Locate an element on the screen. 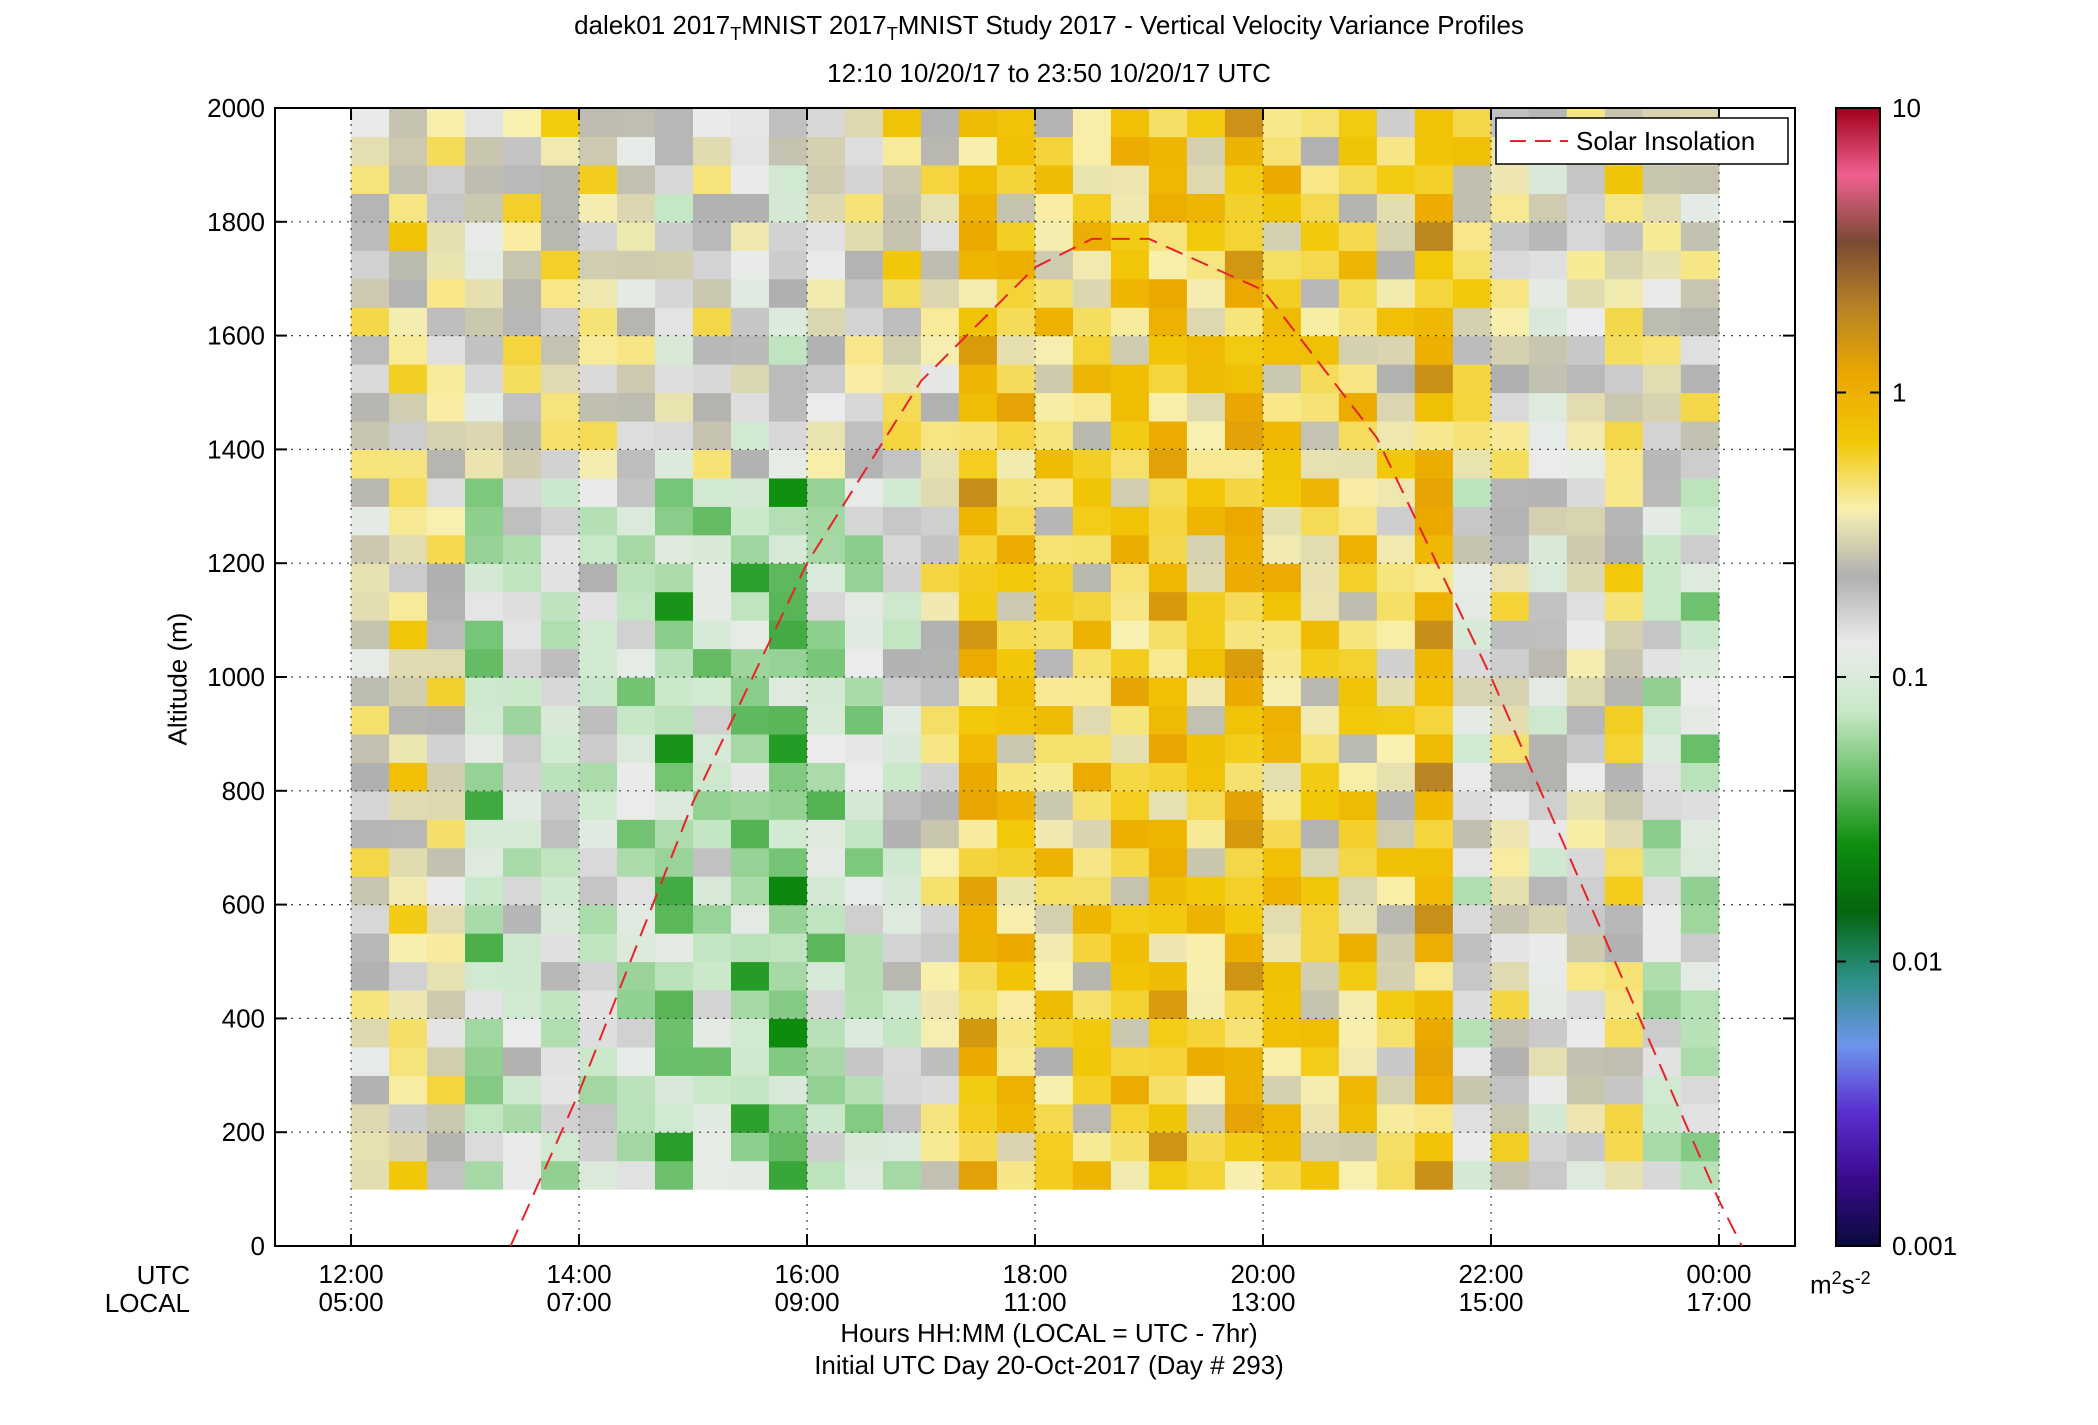 The image size is (2098, 1425). x-row-label-local: LOCAL is located at coordinates (147, 1303).